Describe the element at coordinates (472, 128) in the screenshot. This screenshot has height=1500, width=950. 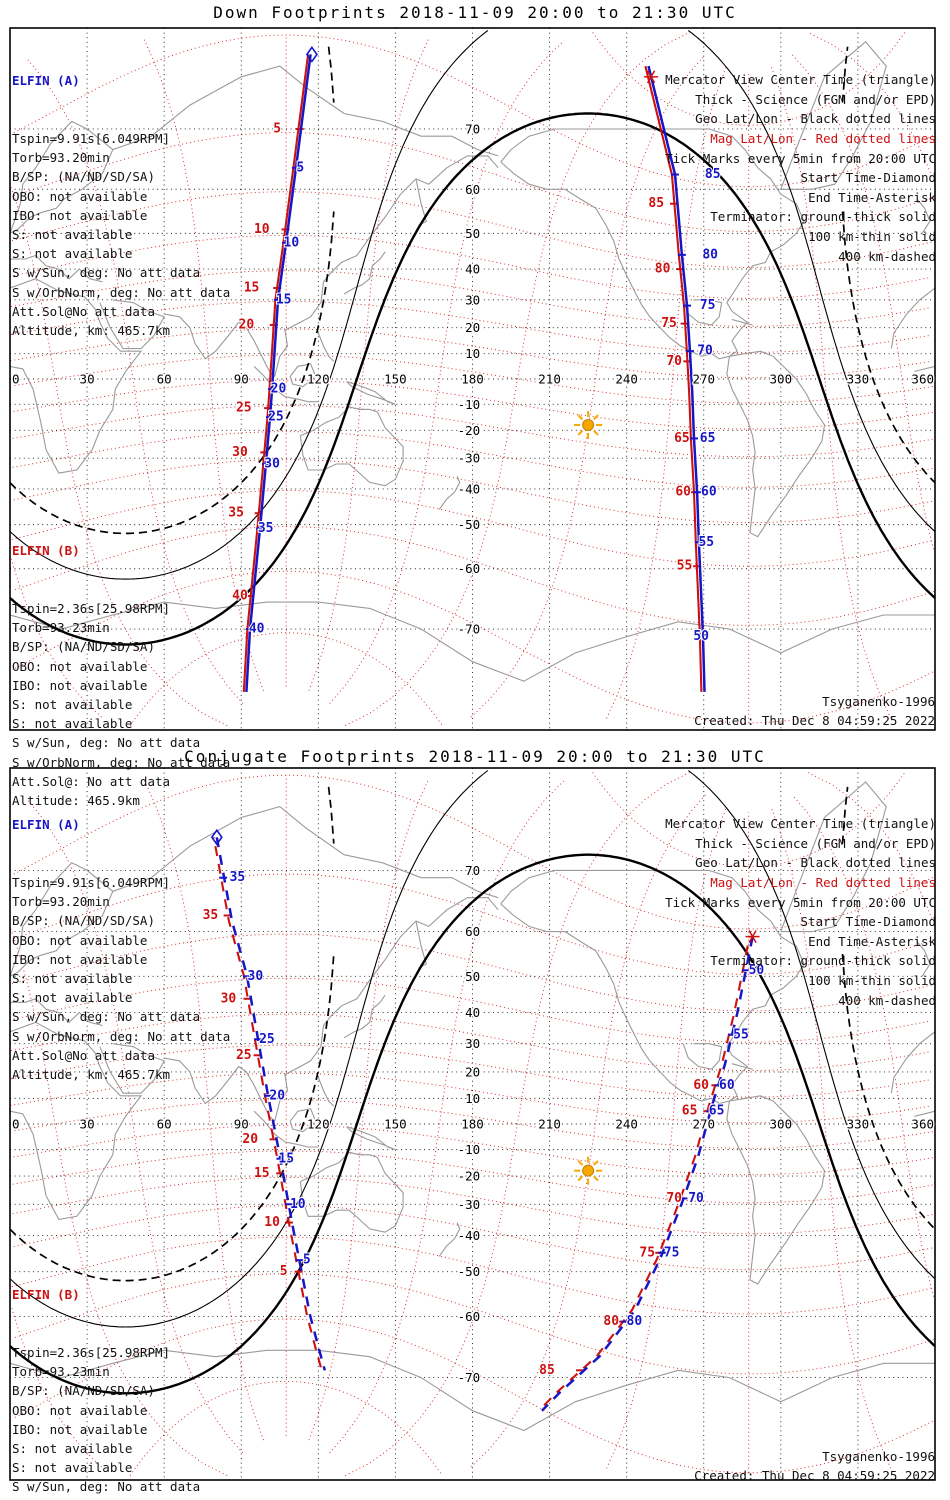
I see `lat-tick-label: 70` at that location.